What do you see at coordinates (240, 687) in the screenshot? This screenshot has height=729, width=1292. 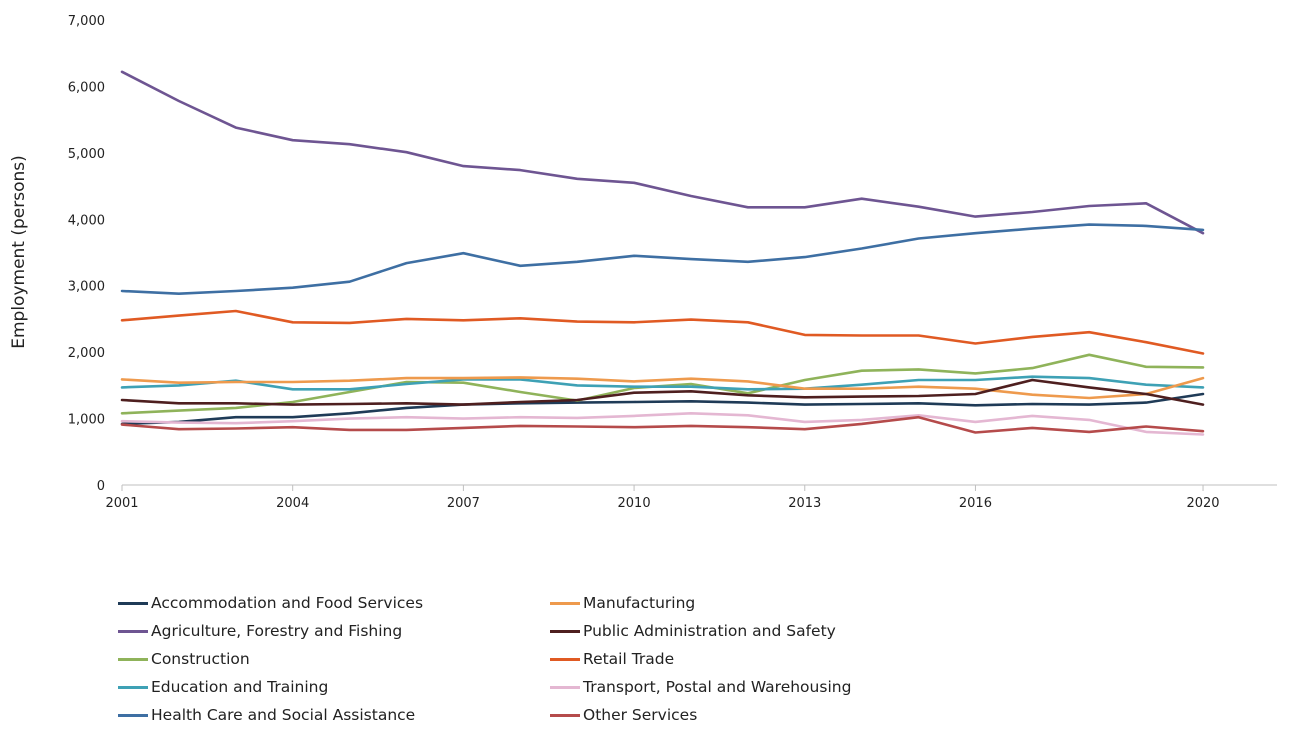 I see `legend-label: Education and Training` at bounding box center [240, 687].